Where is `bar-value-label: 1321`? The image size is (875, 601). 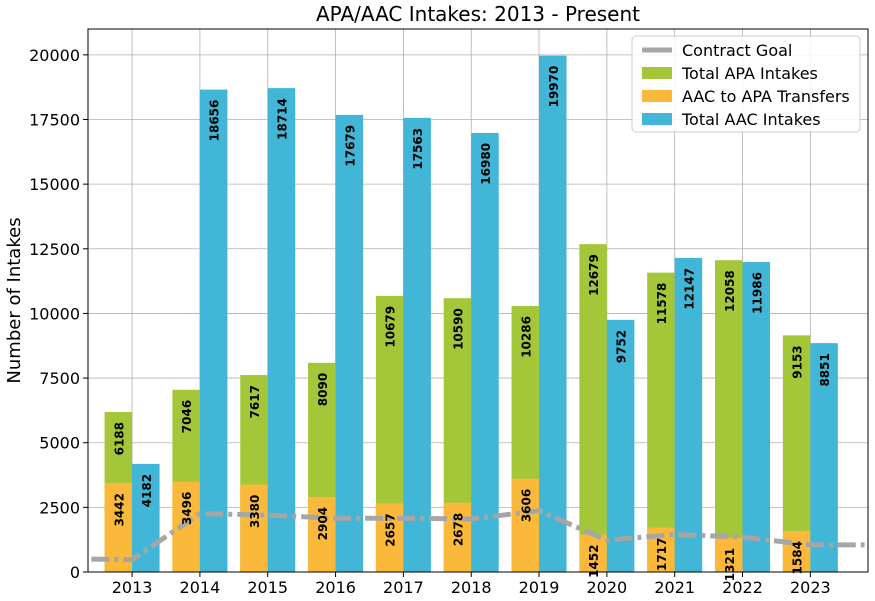
bar-value-label: 1321 is located at coordinates (730, 564).